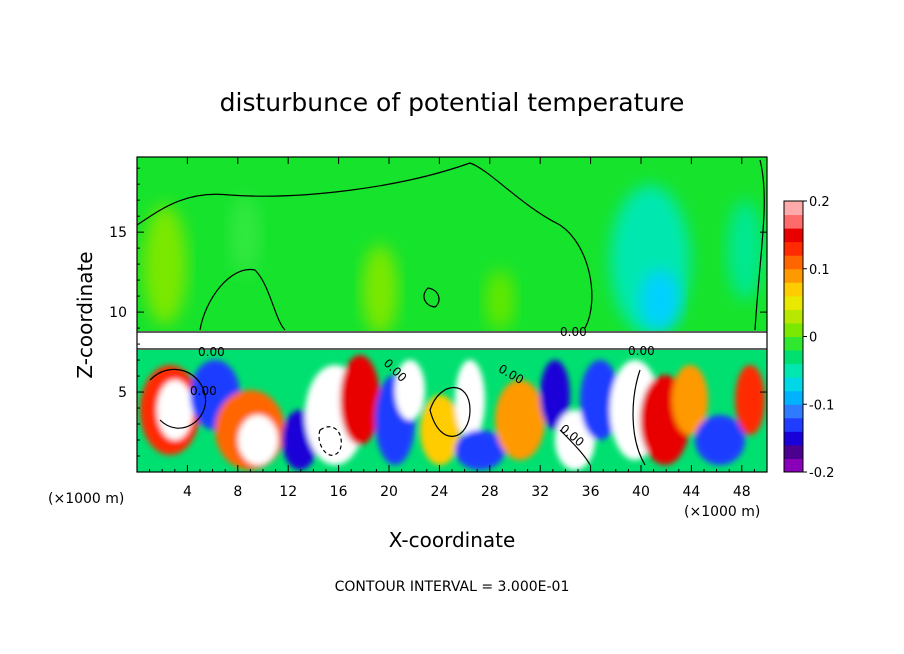 The image size is (904, 654). I want to click on y-tick-label: 5, so click(122, 393).